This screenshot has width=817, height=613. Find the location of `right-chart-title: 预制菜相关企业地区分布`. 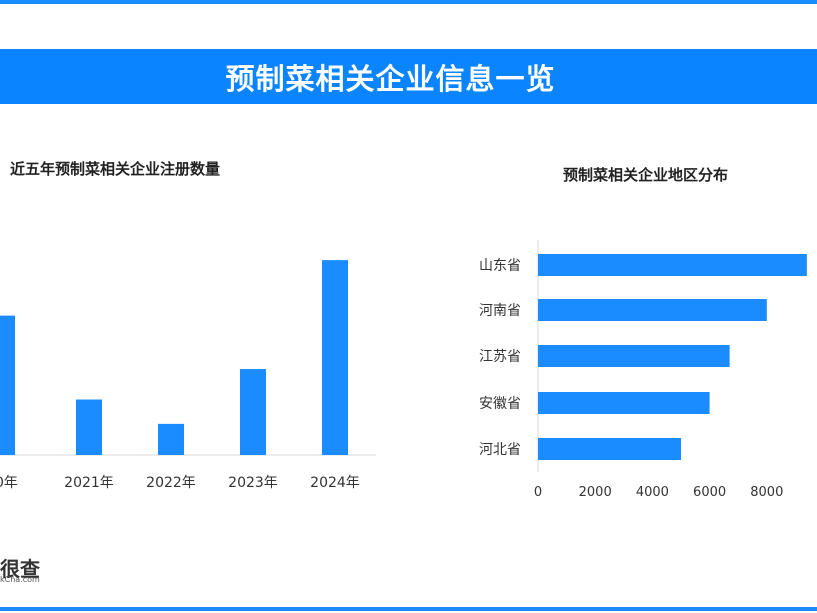

right-chart-title: 预制菜相关企业地区分布 is located at coordinates (646, 175).